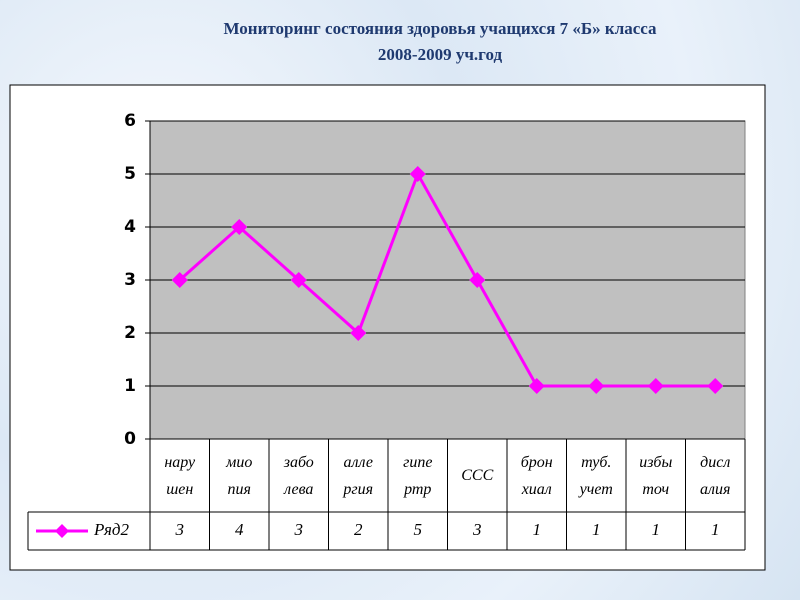 This screenshot has height=600, width=800. What do you see at coordinates (130, 333) in the screenshot?
I see `y-tick-label: 2` at bounding box center [130, 333].